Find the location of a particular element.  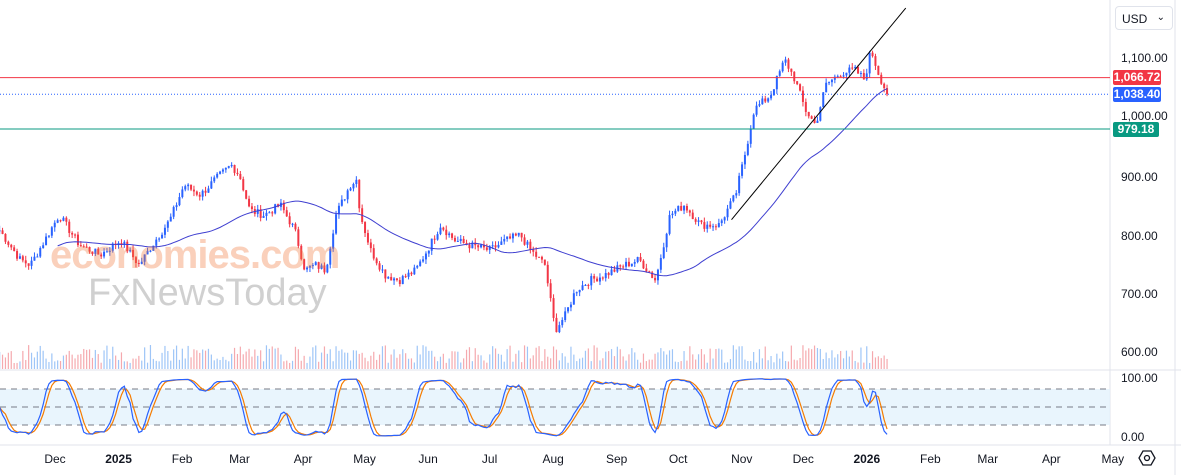

watermark-logo-economies: economies.com is located at coordinates (195, 255).